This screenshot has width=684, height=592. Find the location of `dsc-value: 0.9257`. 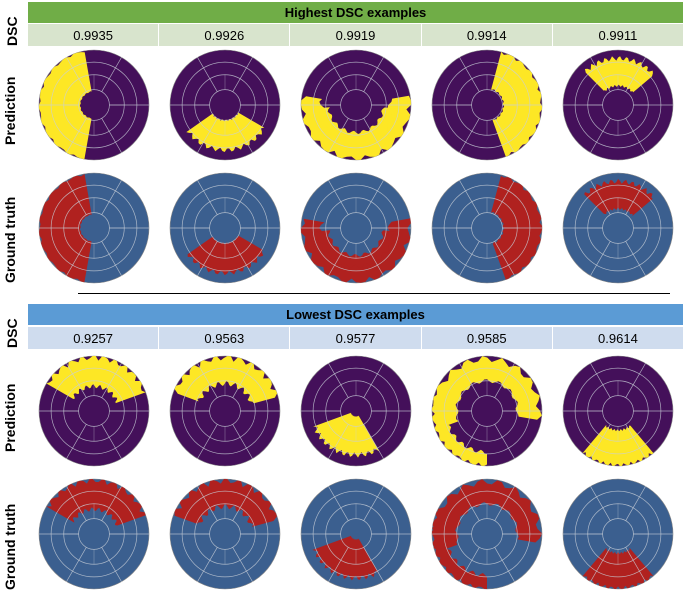

dsc-value: 0.9257 is located at coordinates (94, 338).